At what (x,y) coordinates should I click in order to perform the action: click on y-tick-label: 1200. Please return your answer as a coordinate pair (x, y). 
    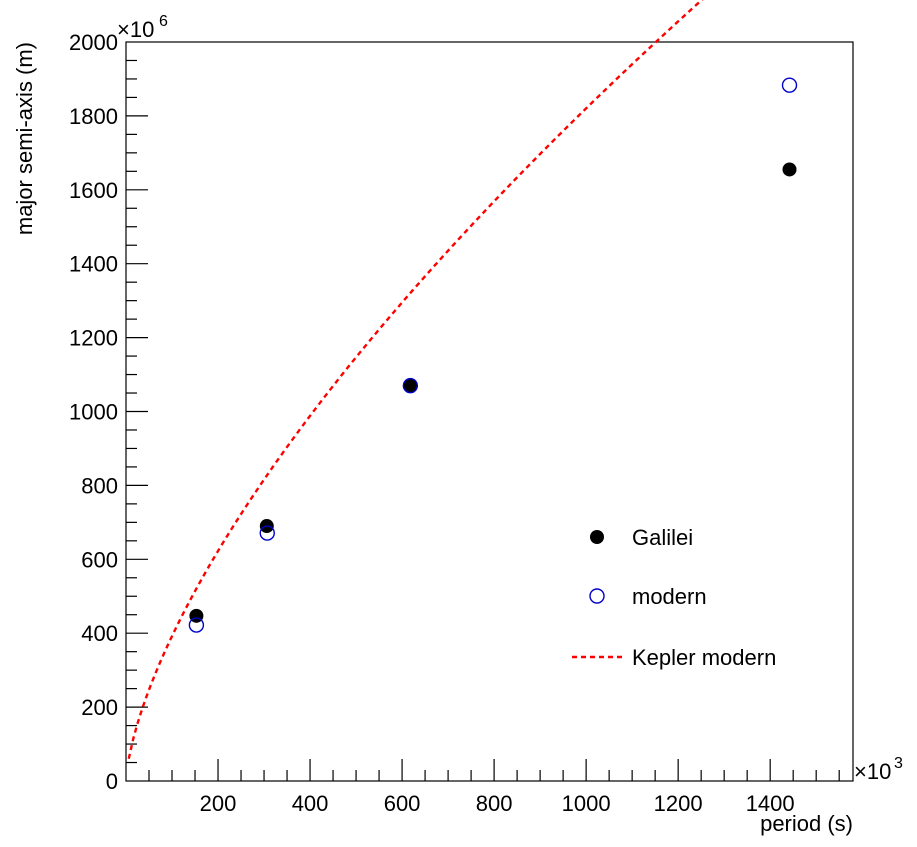
    Looking at the image, I should click on (93, 338).